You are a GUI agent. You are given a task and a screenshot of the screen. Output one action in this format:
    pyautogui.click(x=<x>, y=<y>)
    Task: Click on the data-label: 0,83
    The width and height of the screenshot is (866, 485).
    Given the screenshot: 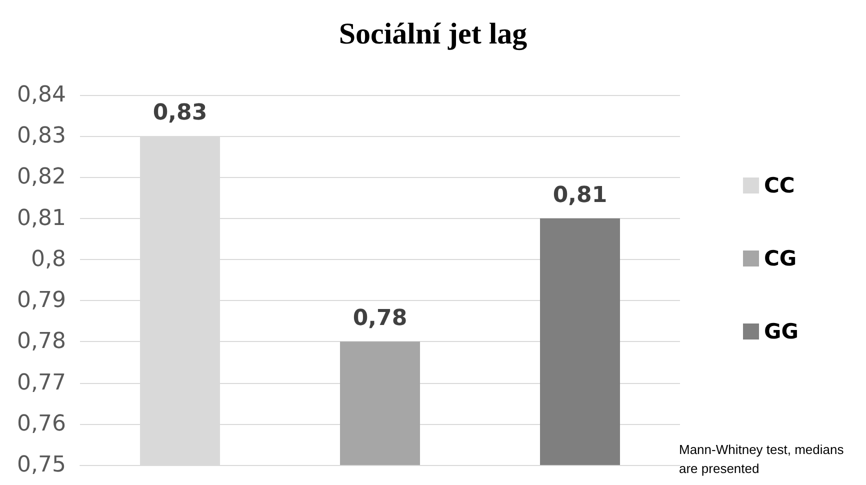 What is the action you would take?
    pyautogui.click(x=180, y=113)
    